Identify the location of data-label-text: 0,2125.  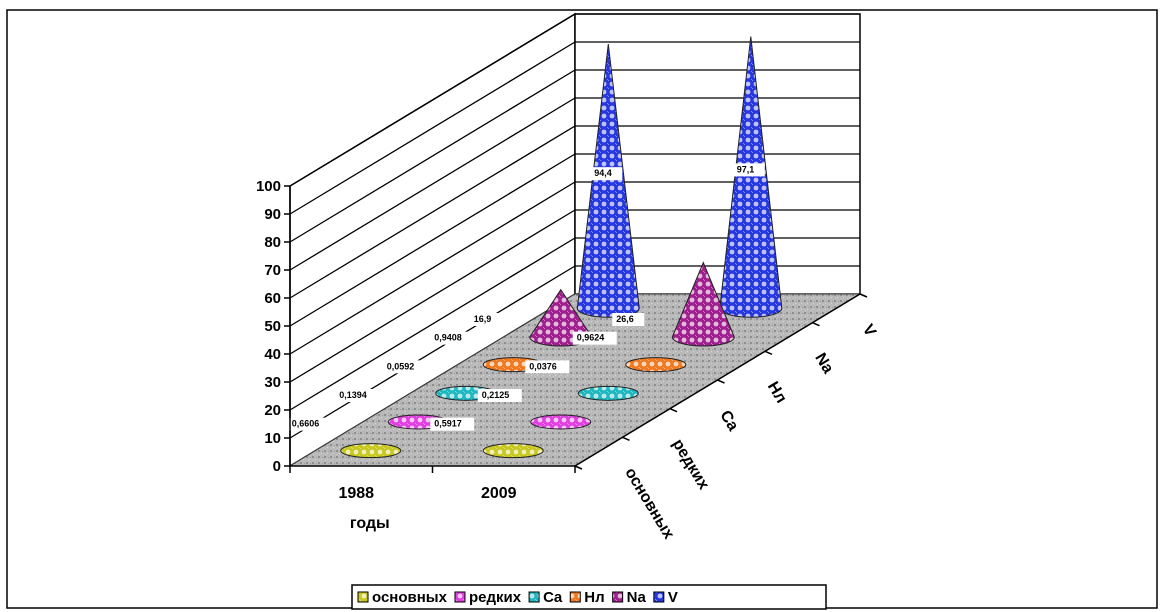
(496, 395).